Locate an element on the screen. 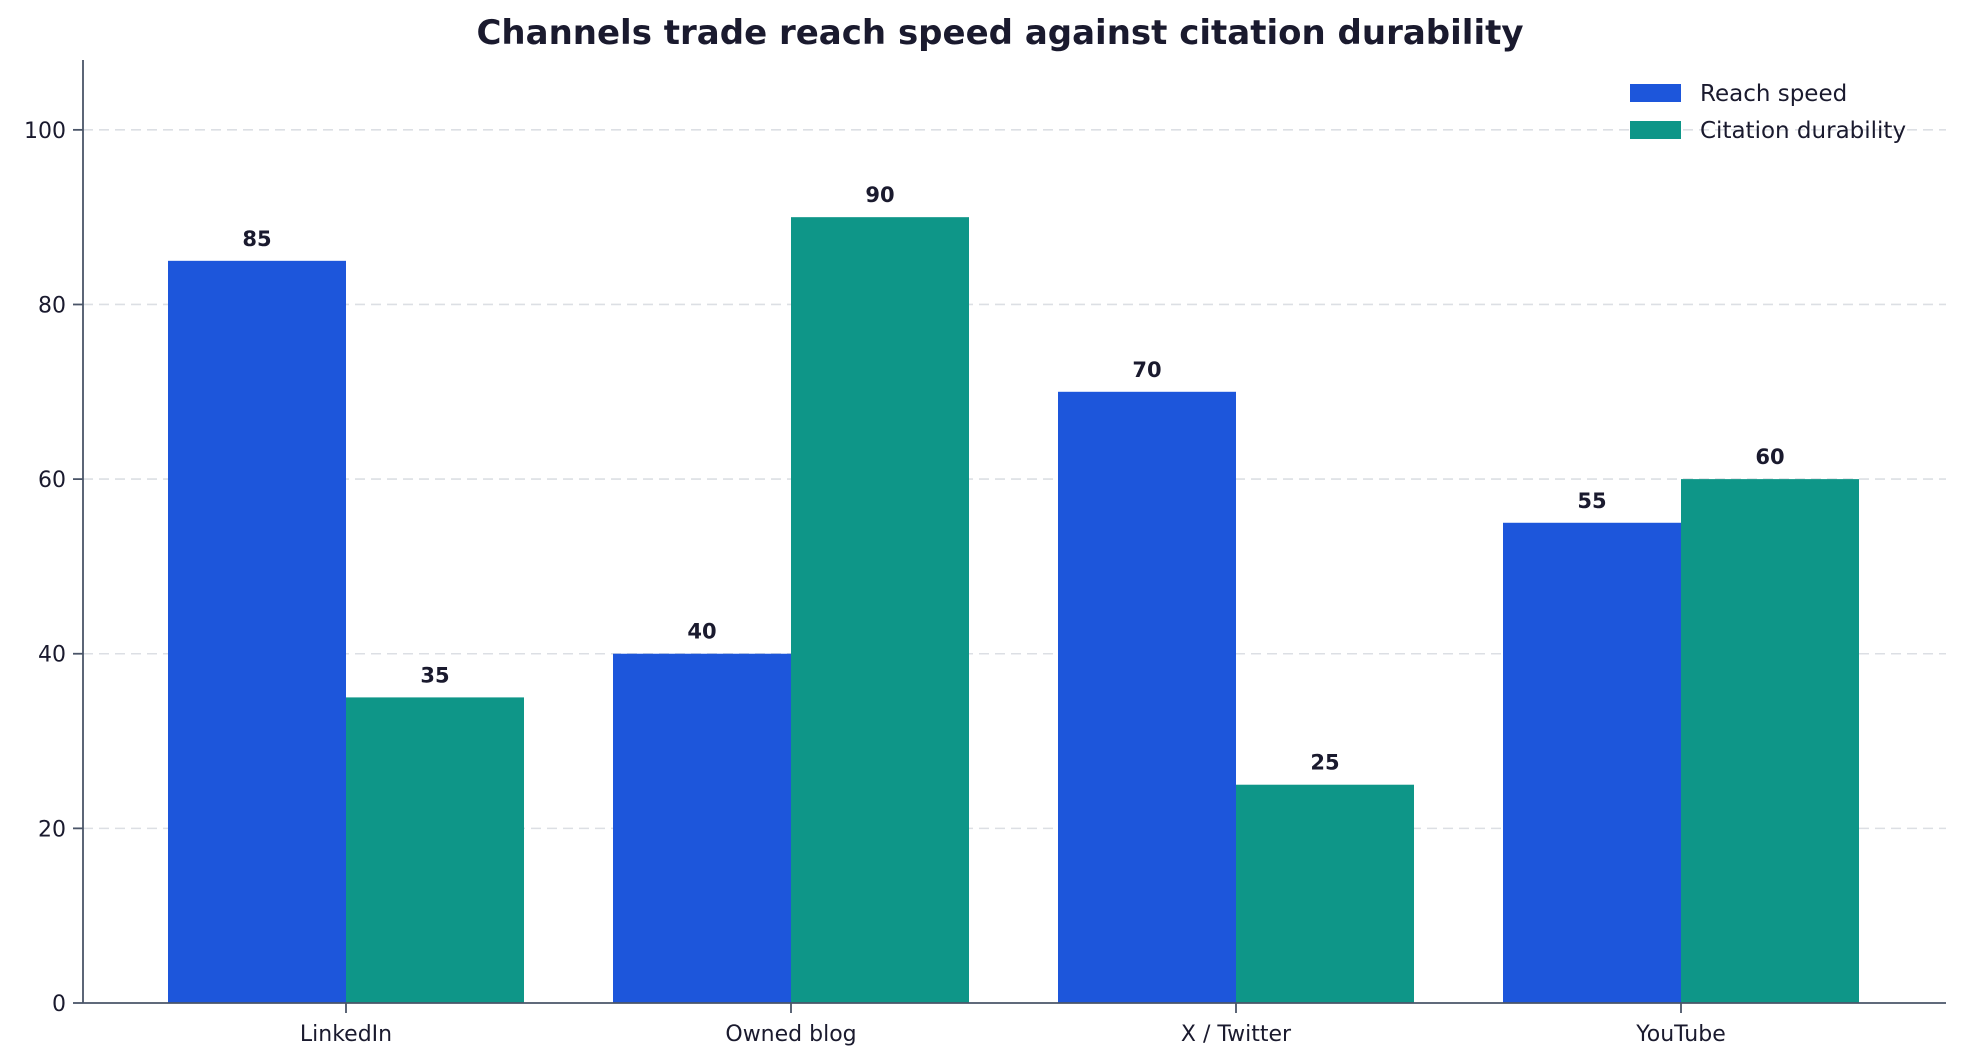  data-label: 40 is located at coordinates (701, 632).